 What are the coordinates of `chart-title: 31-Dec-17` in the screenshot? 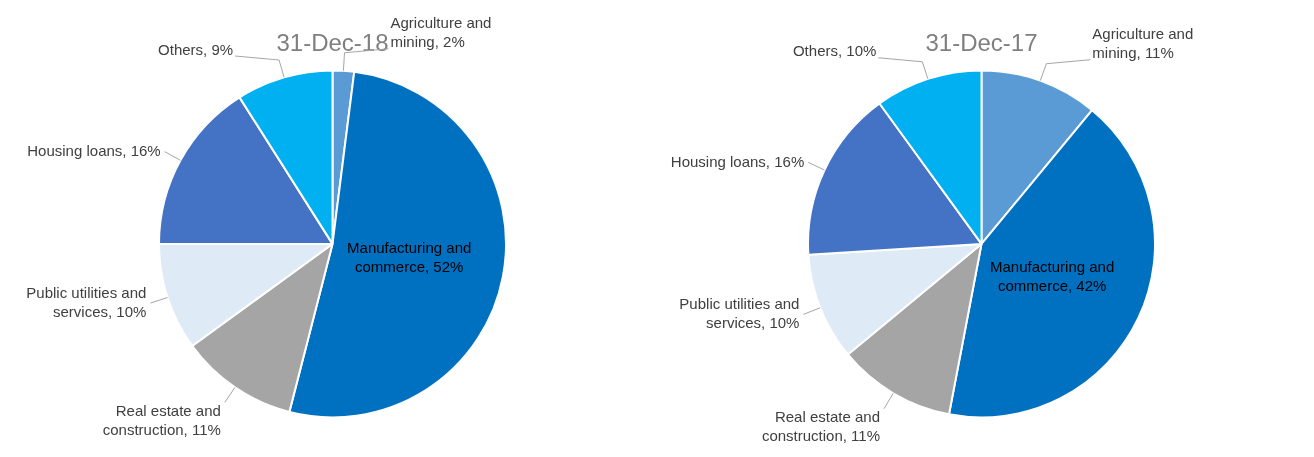 It's located at (981, 43).